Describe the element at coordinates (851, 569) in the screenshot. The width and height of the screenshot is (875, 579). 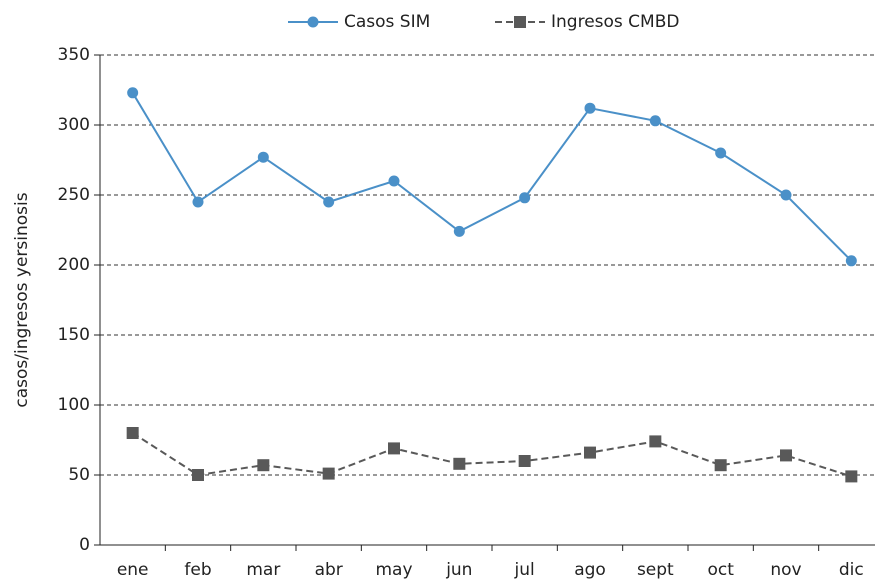
I see `x-tick-label: dic` at that location.